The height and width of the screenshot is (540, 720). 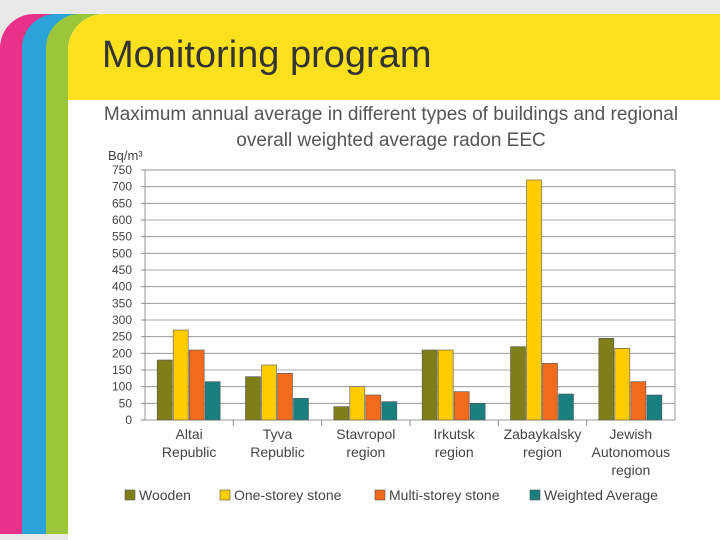 I want to click on x-tick-label: Irkutsk, so click(x=455, y=434).